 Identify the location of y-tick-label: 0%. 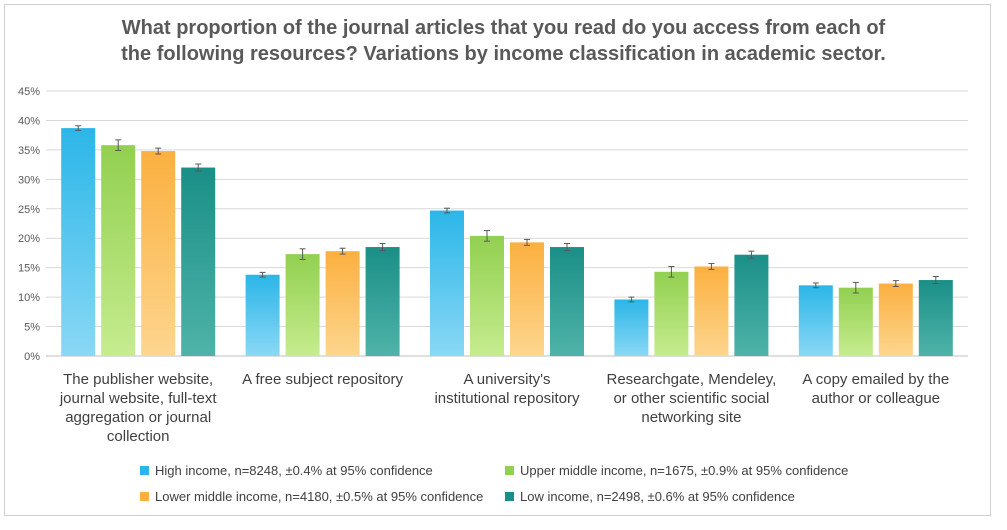
(32, 357).